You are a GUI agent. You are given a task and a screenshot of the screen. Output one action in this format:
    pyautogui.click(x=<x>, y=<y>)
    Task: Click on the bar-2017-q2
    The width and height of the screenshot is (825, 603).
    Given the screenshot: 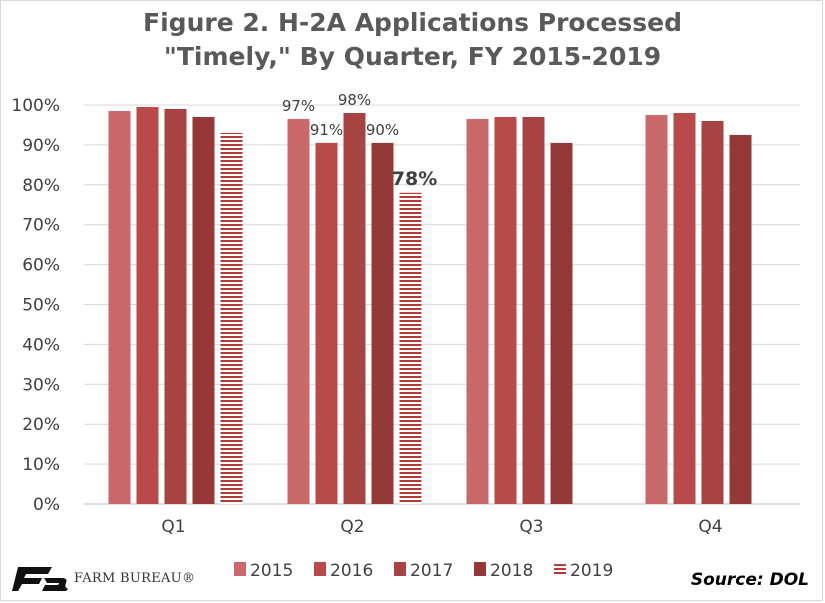 What is the action you would take?
    pyautogui.click(x=354, y=308)
    